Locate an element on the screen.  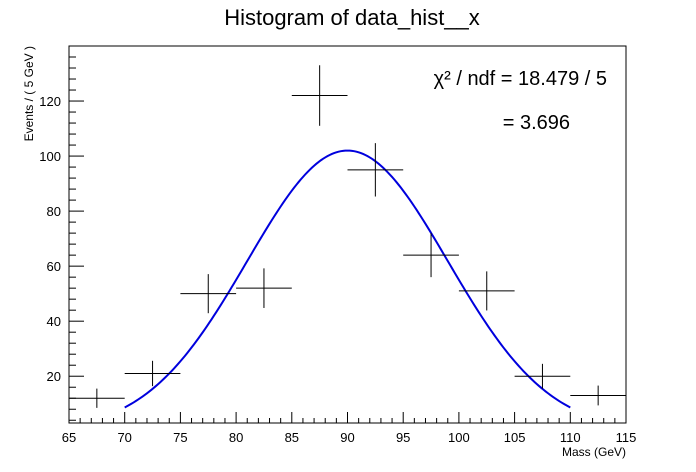
x-tick-label: 105 is located at coordinates (515, 437).